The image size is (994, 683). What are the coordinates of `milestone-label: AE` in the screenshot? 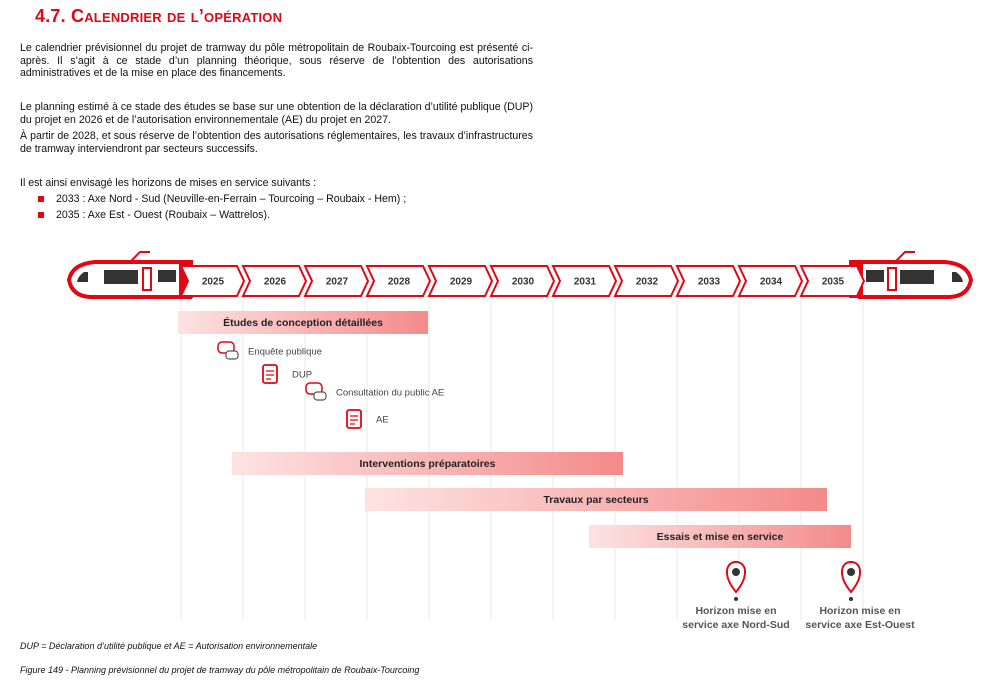 It's located at (382, 420).